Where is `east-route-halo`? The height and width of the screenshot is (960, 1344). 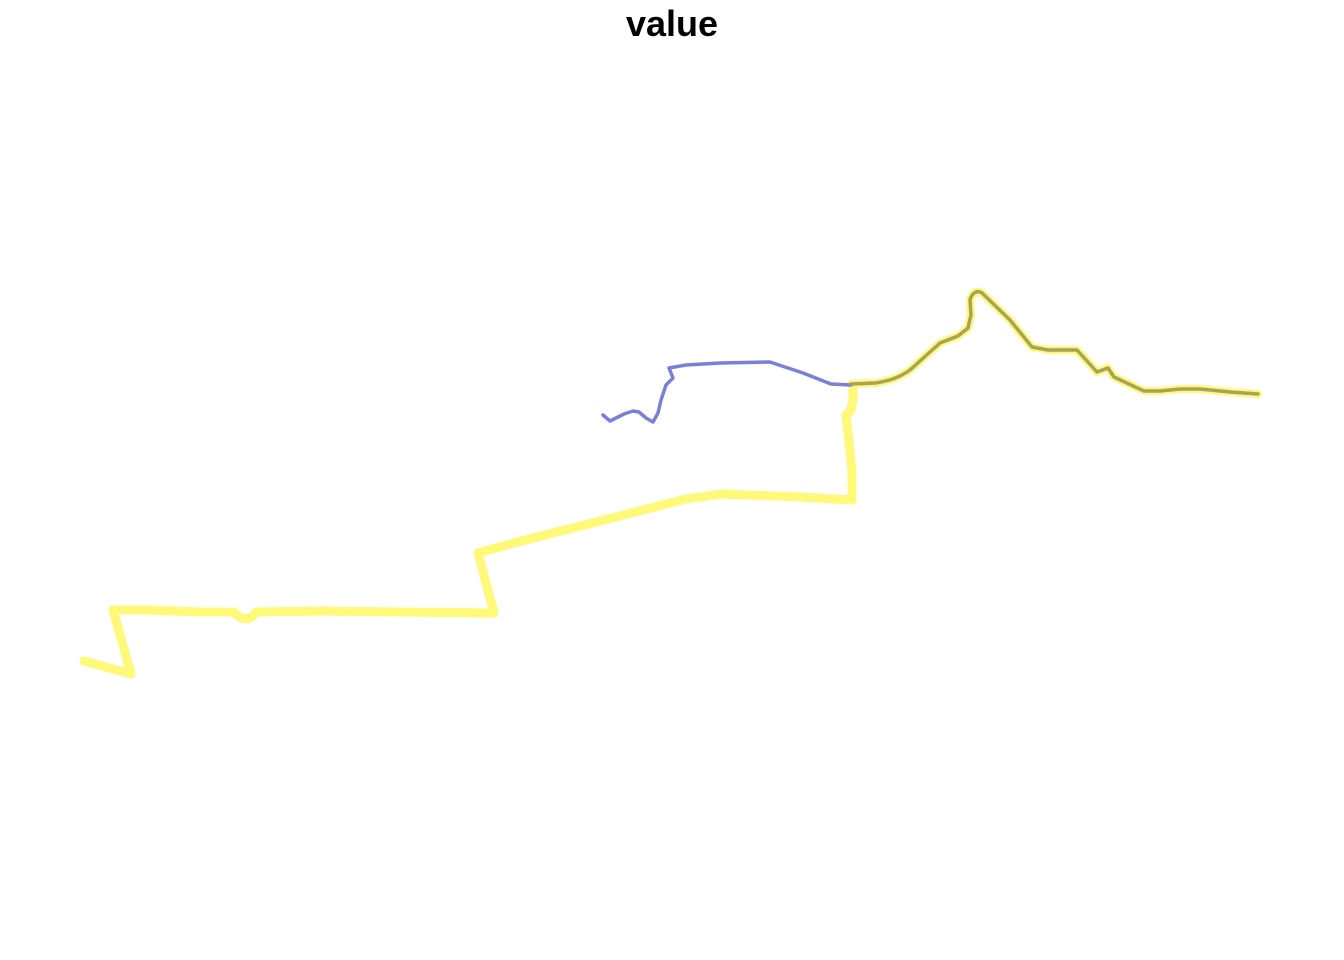 east-route-halo is located at coordinates (1054, 342).